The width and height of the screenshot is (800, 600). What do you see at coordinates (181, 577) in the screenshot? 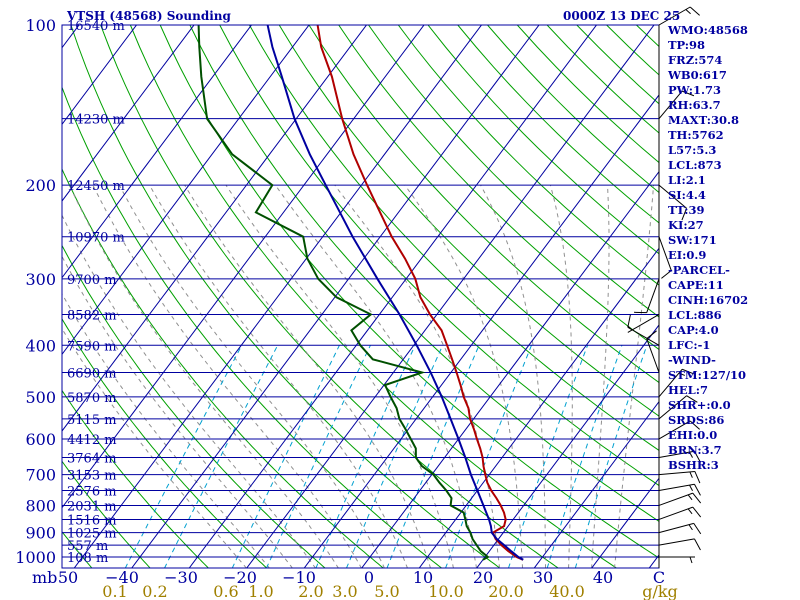
I see `temperature-tick-label: −30` at bounding box center [181, 577].